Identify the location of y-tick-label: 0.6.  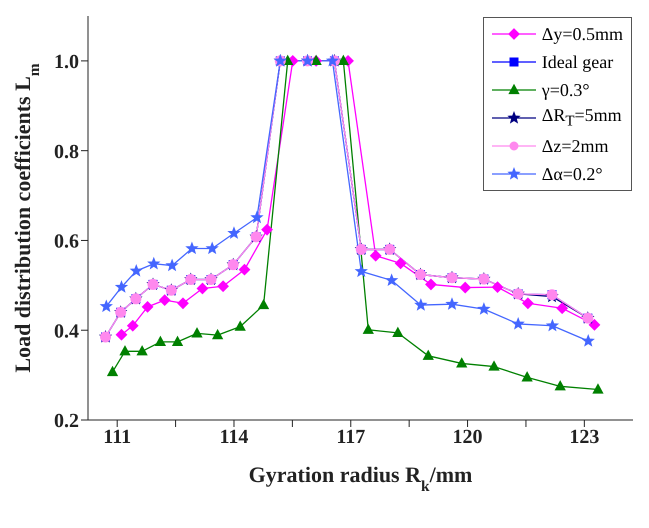
(66, 241).